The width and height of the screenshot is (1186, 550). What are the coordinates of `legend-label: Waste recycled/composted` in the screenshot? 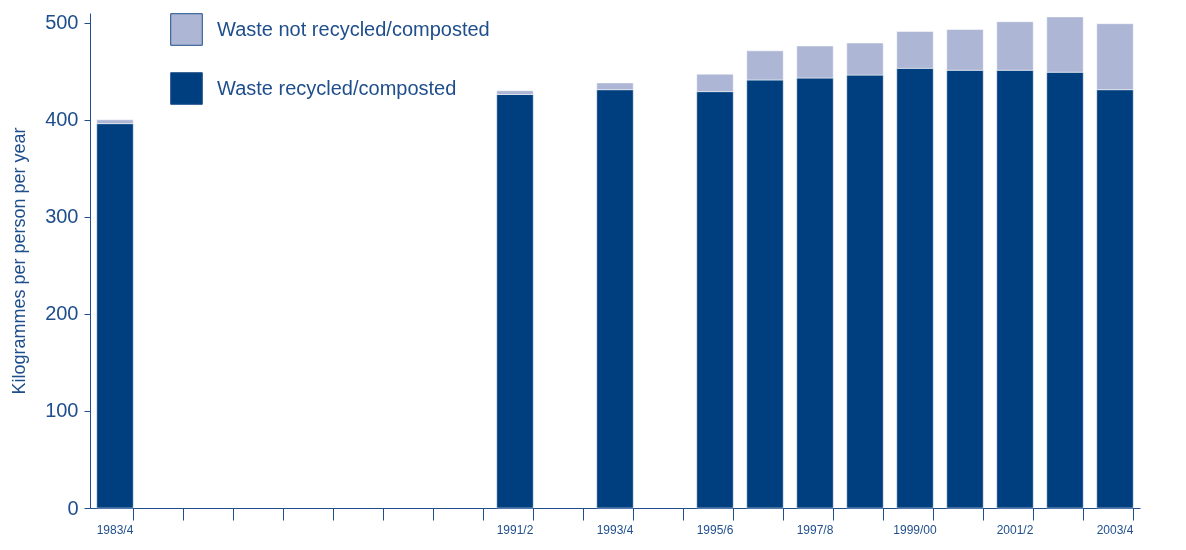 It's located at (337, 87).